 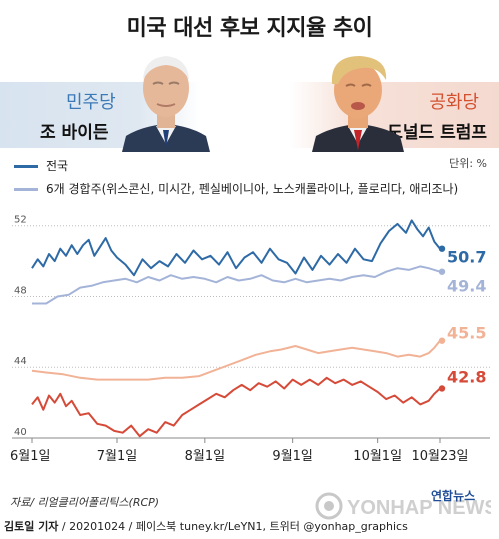 I want to click on biden-portrait, so click(x=166, y=104).